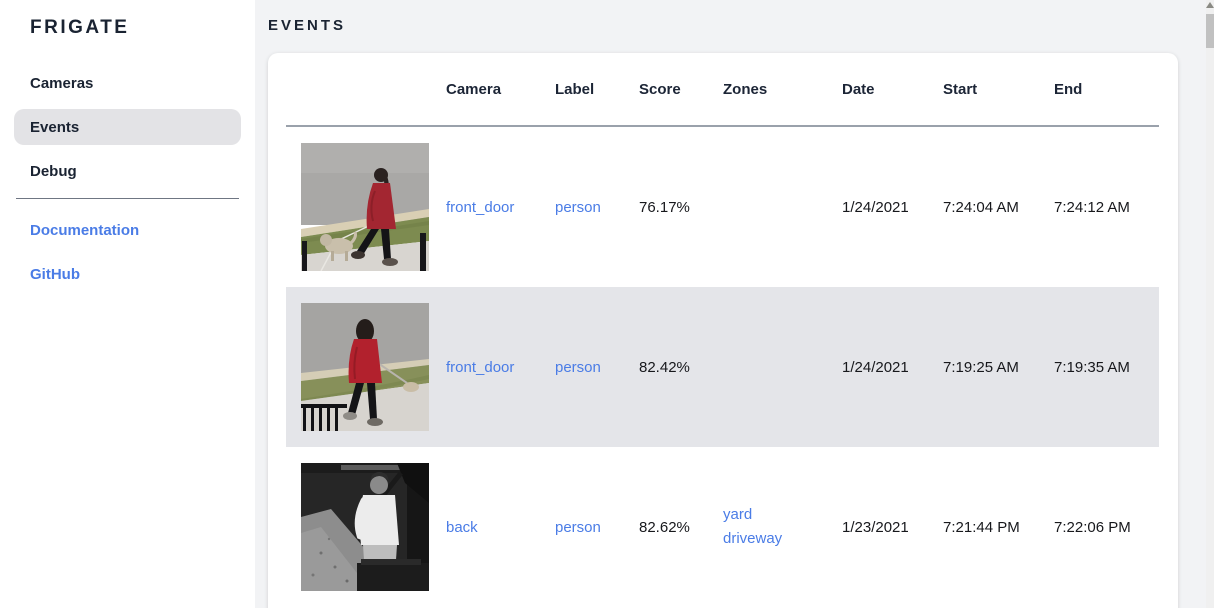 This screenshot has width=1214, height=608. Describe the element at coordinates (1068, 89) in the screenshot. I see `column-header-end: End` at that location.